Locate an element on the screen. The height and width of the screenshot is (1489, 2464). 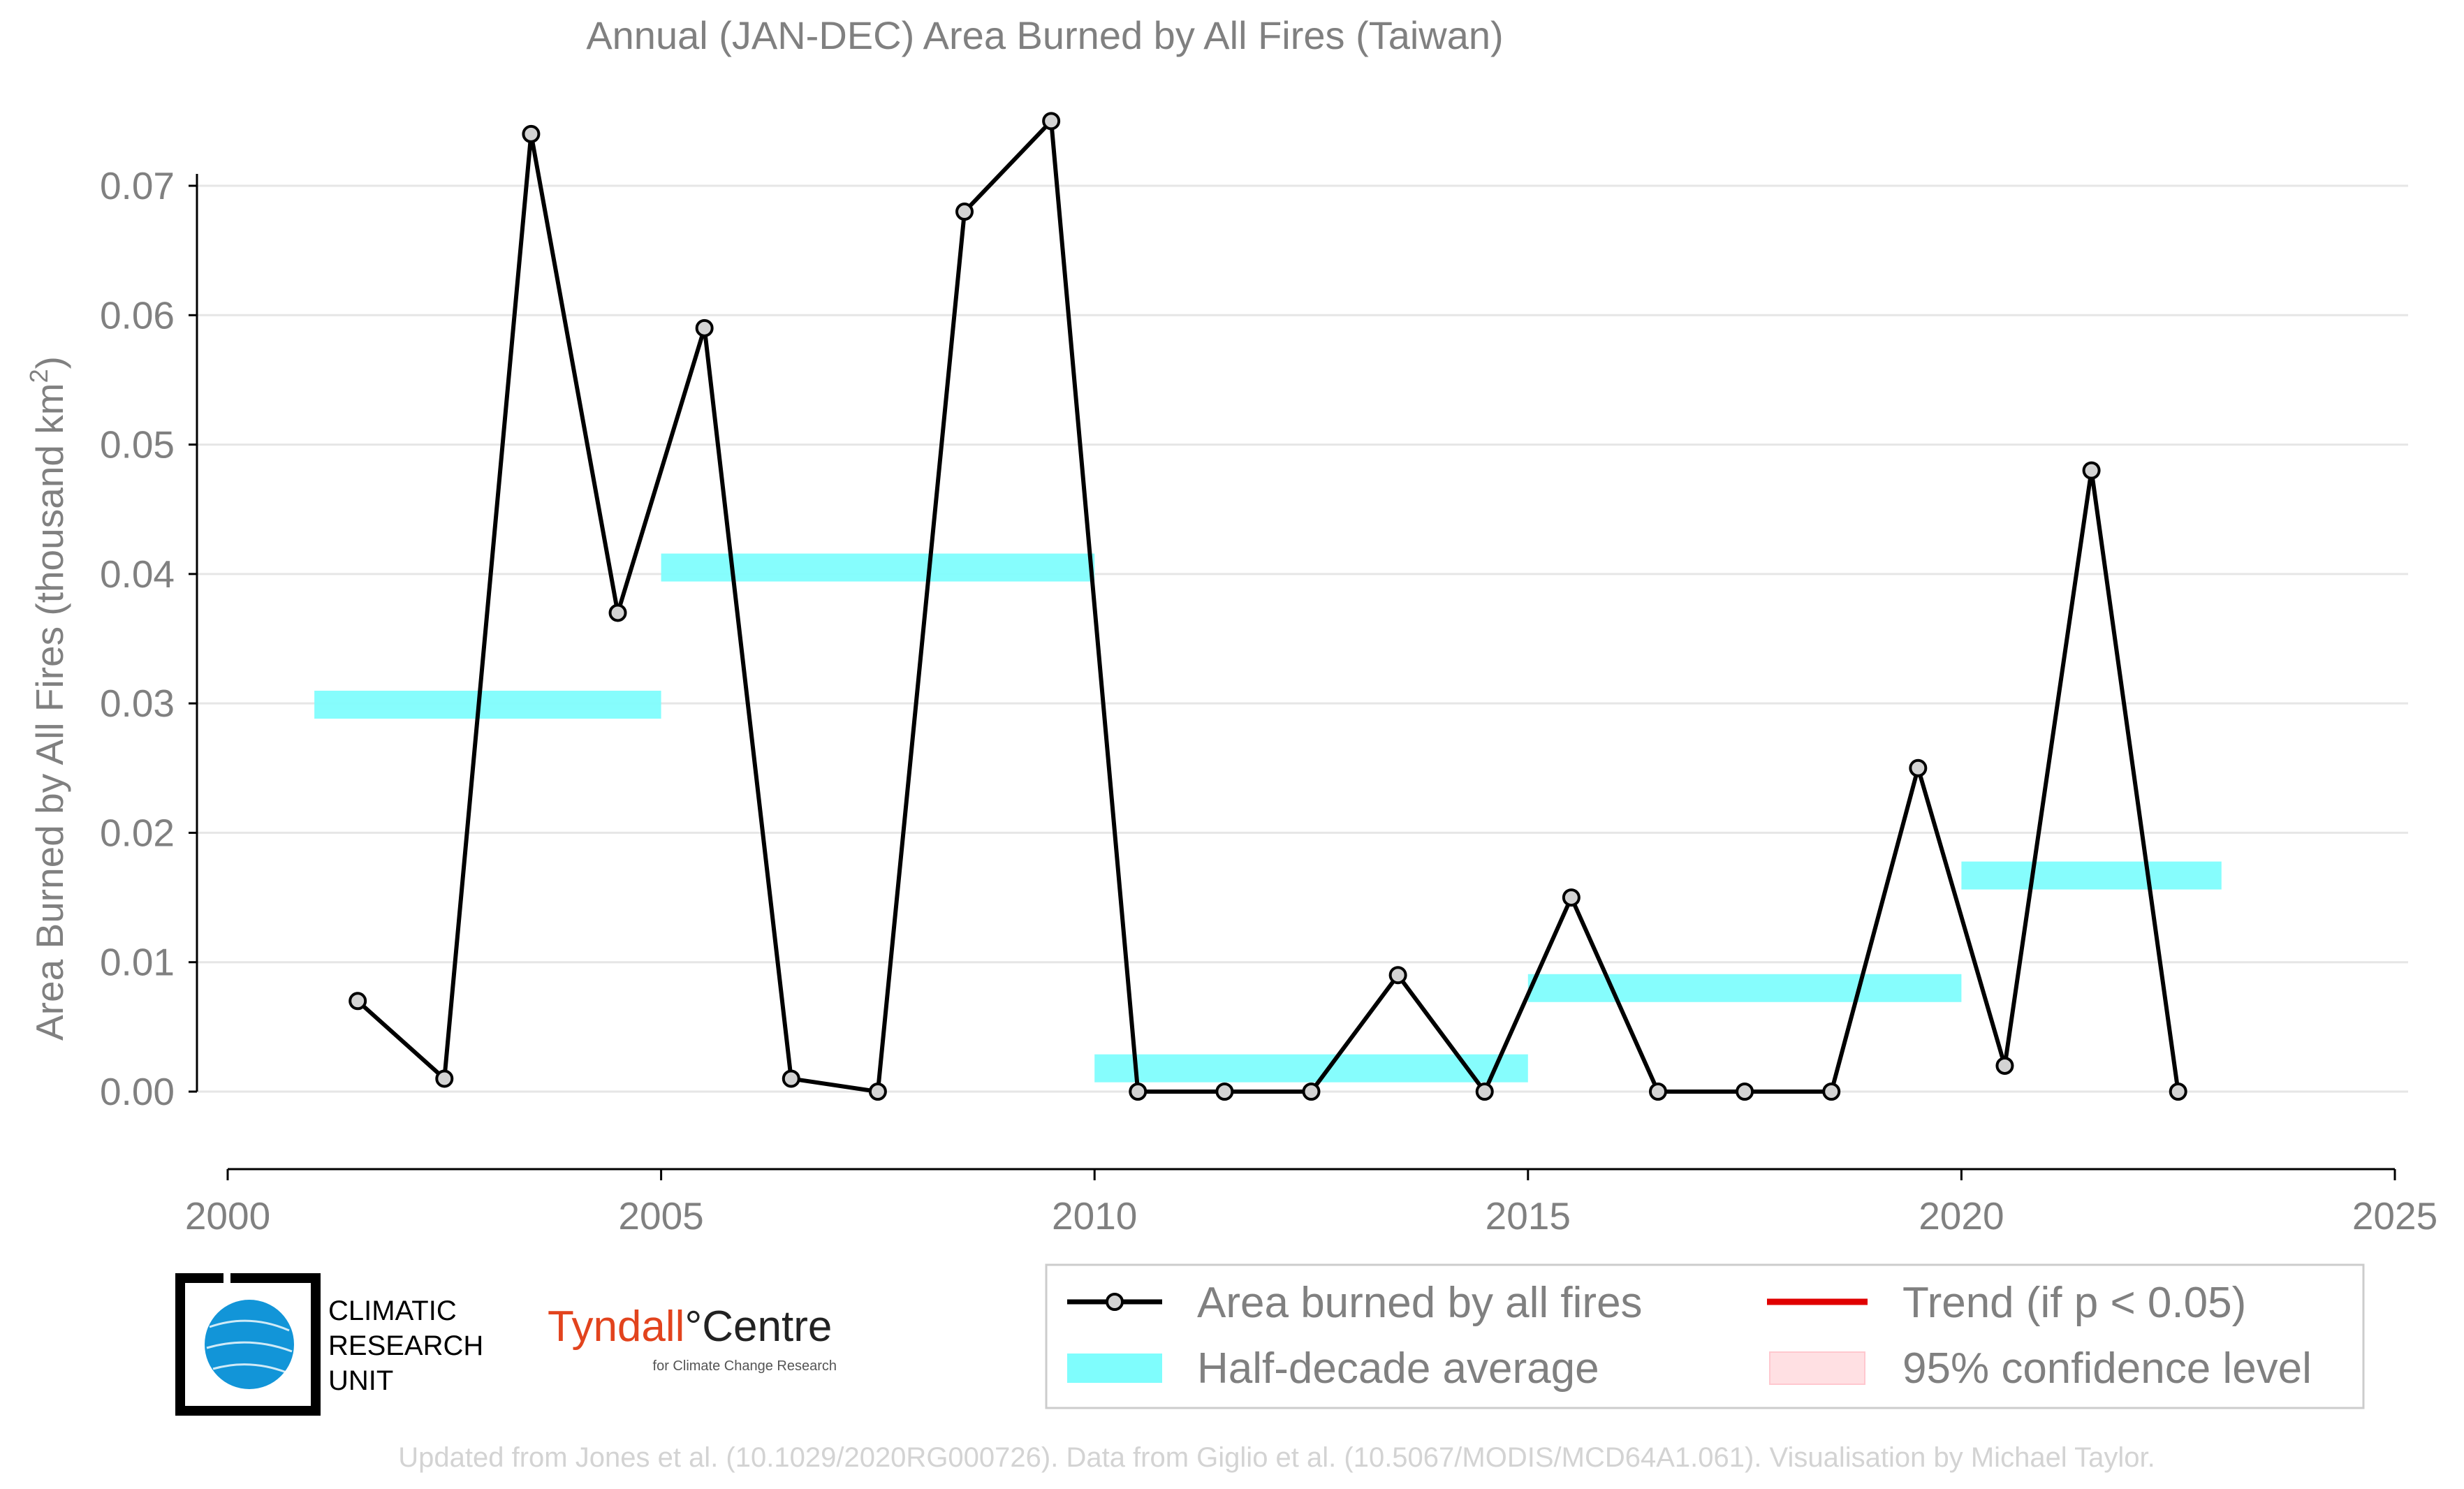
legend-label-area-burned: Area burned by all fires is located at coordinates (1420, 1303).